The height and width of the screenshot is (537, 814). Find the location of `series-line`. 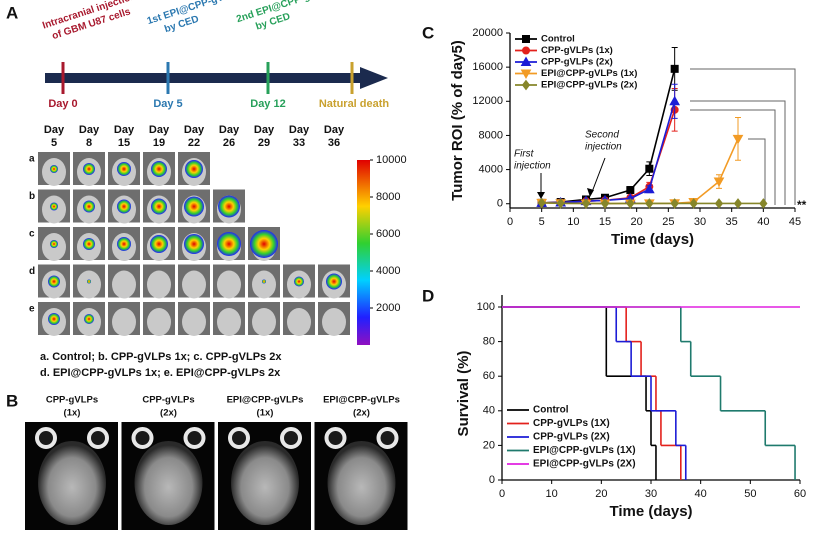

series-line is located at coordinates (608, 156).